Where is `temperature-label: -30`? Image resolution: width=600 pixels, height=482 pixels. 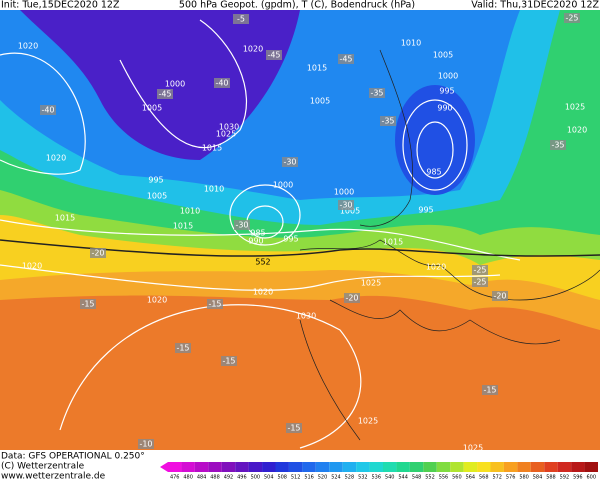 temperature-label: -30 is located at coordinates (289, 162).